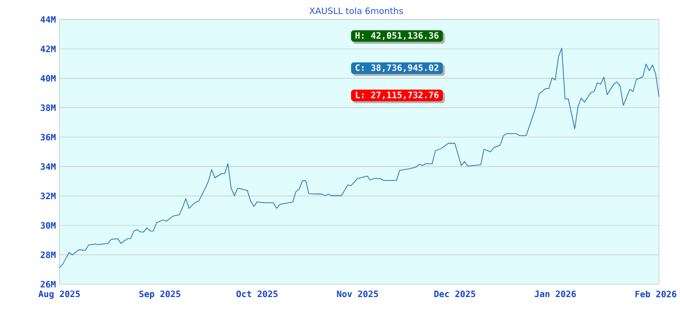 This screenshot has width=680, height=311. What do you see at coordinates (48, 78) in the screenshot?
I see `y-tick-label: 40M` at bounding box center [48, 78].